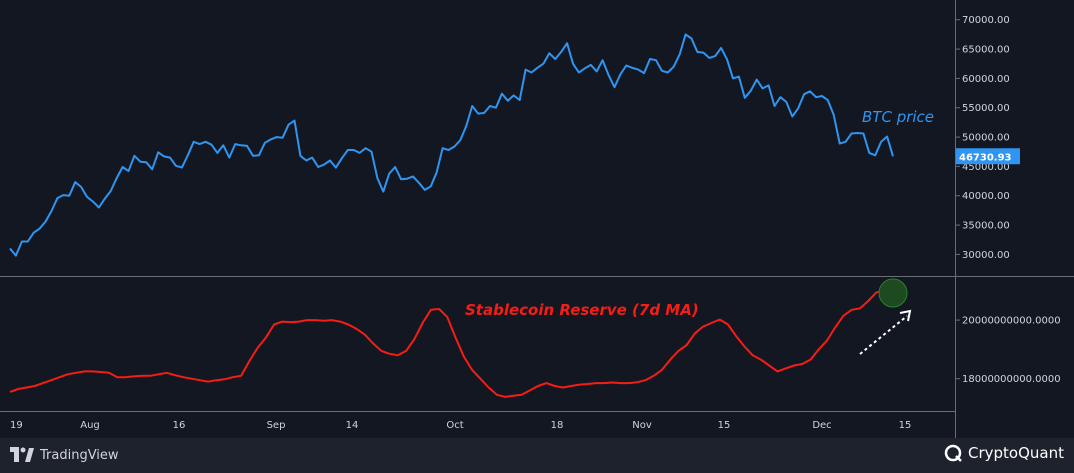  Describe the element at coordinates (986, 79) in the screenshot. I see `btc-price-tick-label: 60000.00` at that location.